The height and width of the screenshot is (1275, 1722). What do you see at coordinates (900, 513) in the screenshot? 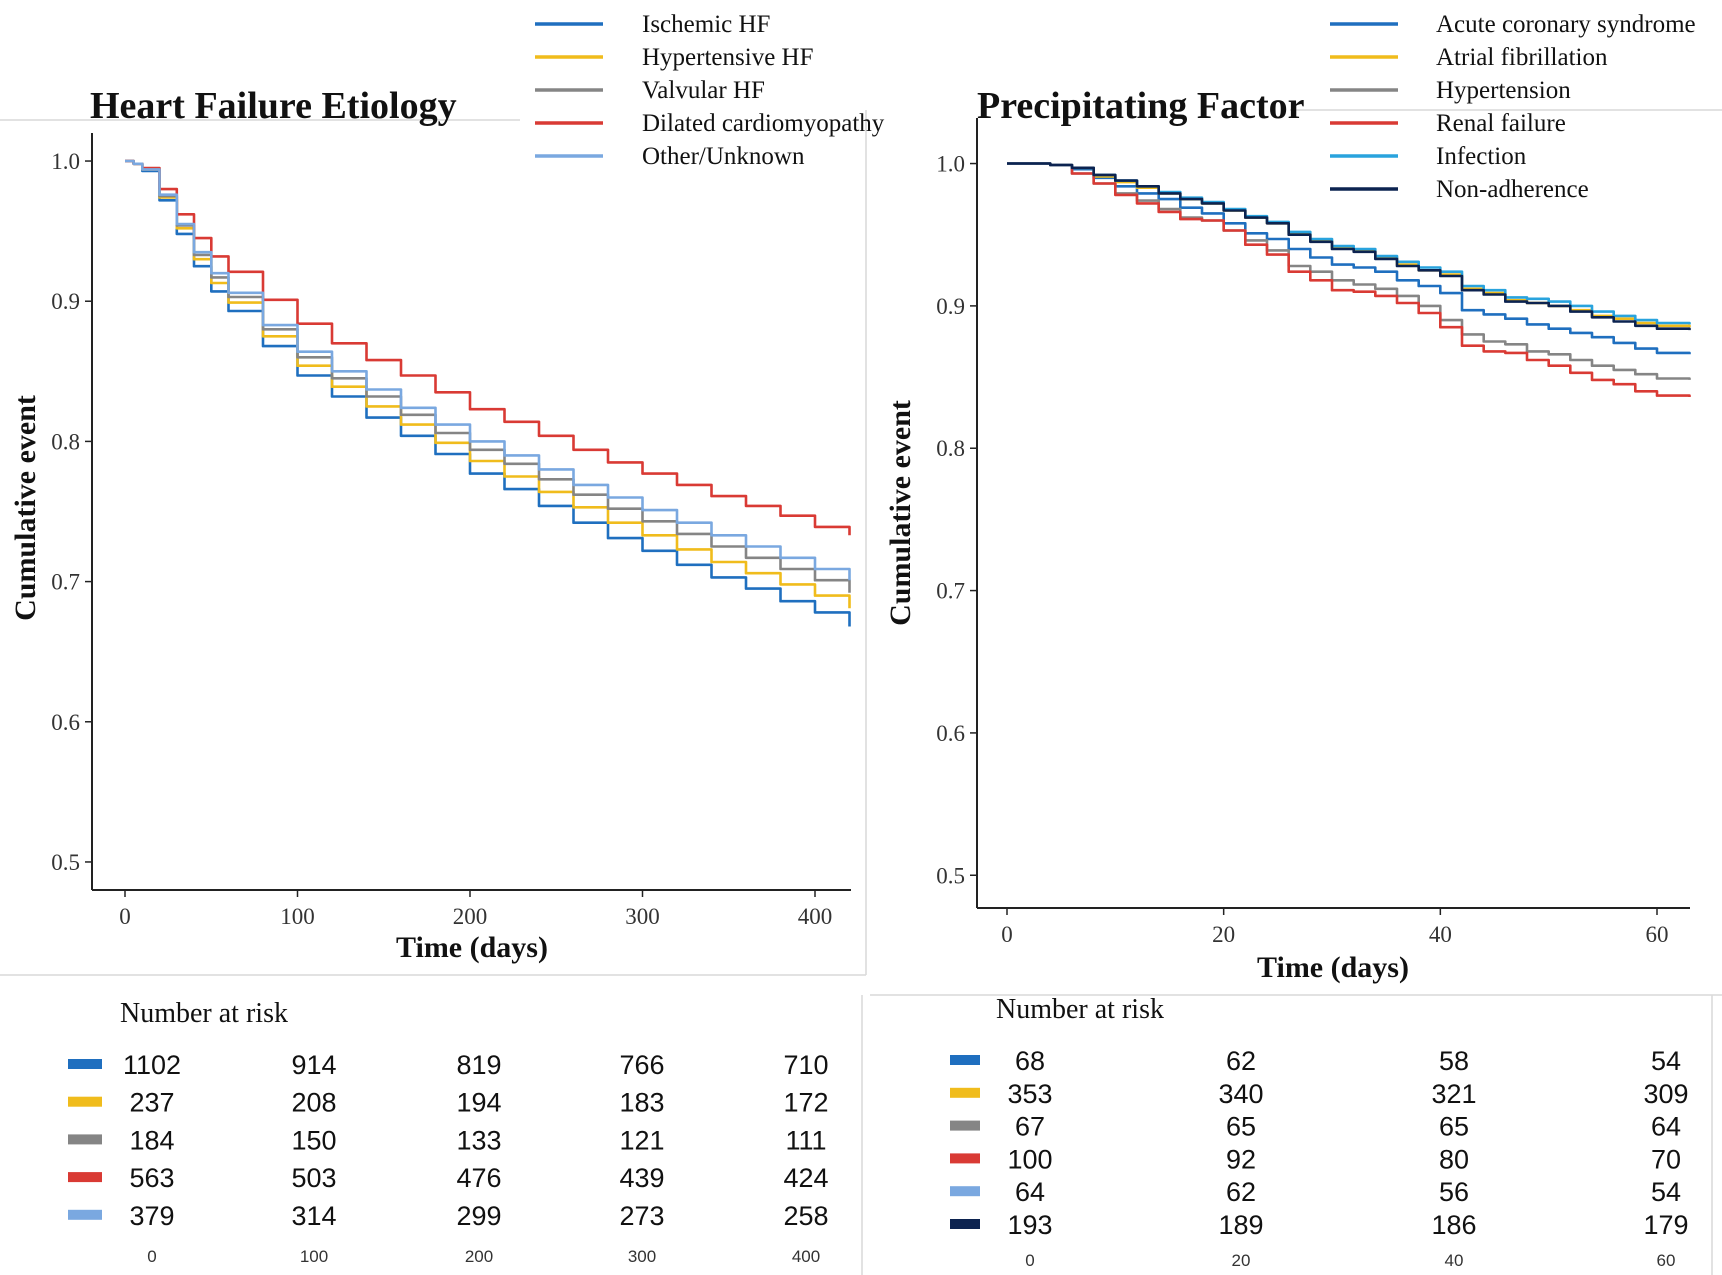
I see `precipitating-y-axis-title: Cumulative event` at bounding box center [900, 513].